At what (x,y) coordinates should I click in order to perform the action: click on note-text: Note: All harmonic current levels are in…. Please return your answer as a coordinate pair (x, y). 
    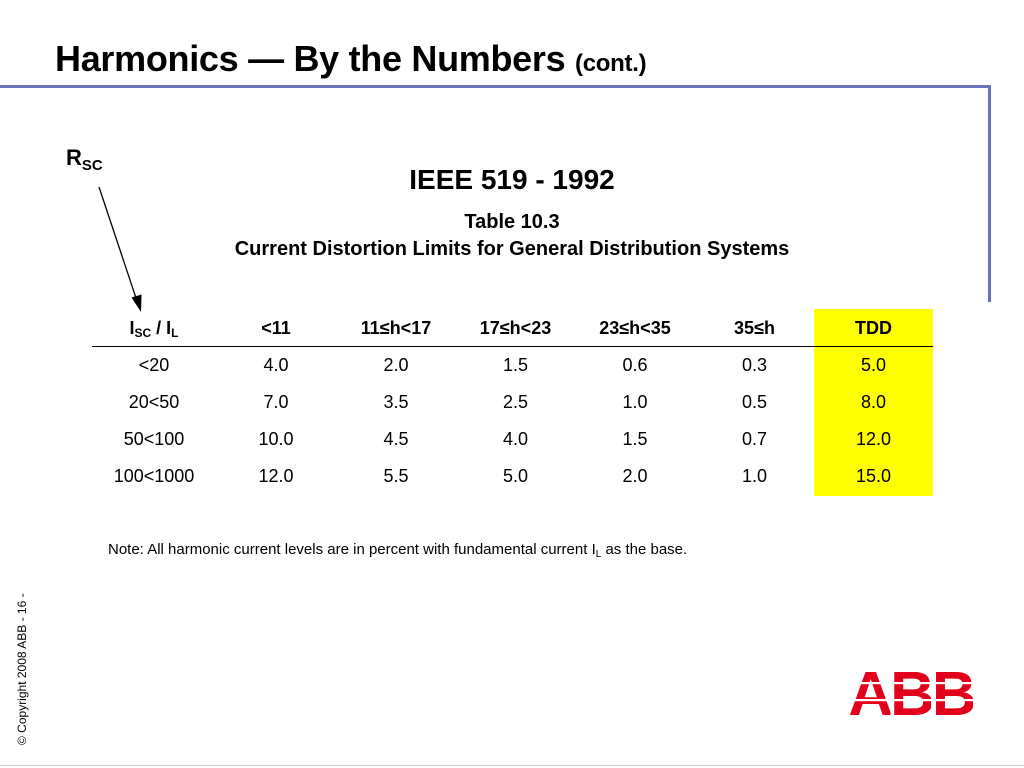
    Looking at the image, I should click on (352, 549).